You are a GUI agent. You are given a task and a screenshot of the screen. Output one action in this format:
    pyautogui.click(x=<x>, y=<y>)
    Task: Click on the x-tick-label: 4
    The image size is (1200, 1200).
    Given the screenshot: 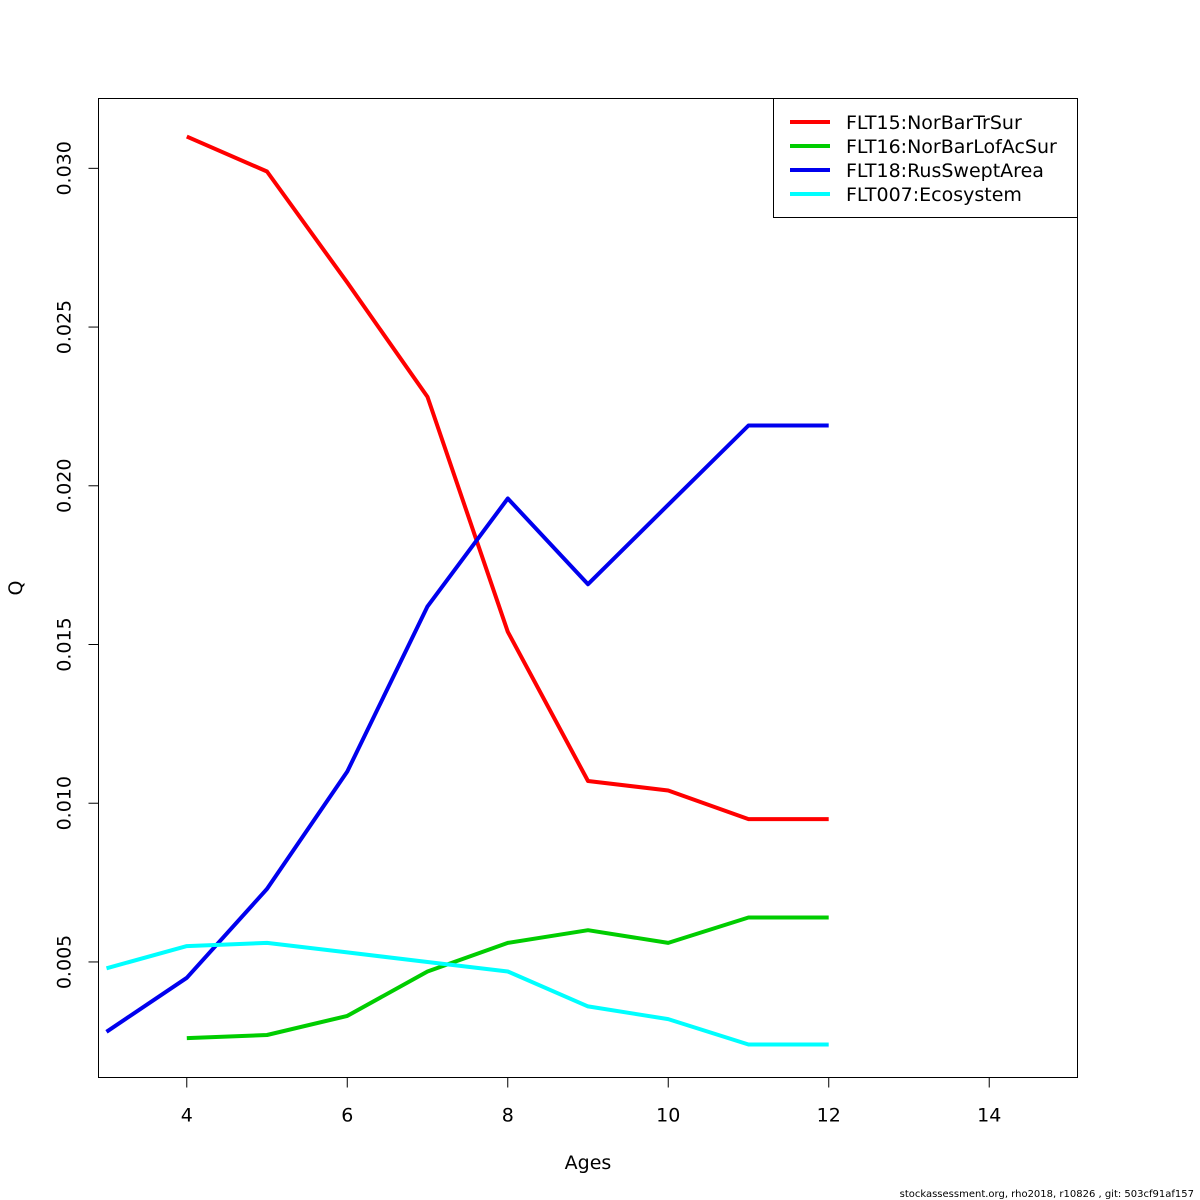 What is the action you would take?
    pyautogui.click(x=187, y=1116)
    